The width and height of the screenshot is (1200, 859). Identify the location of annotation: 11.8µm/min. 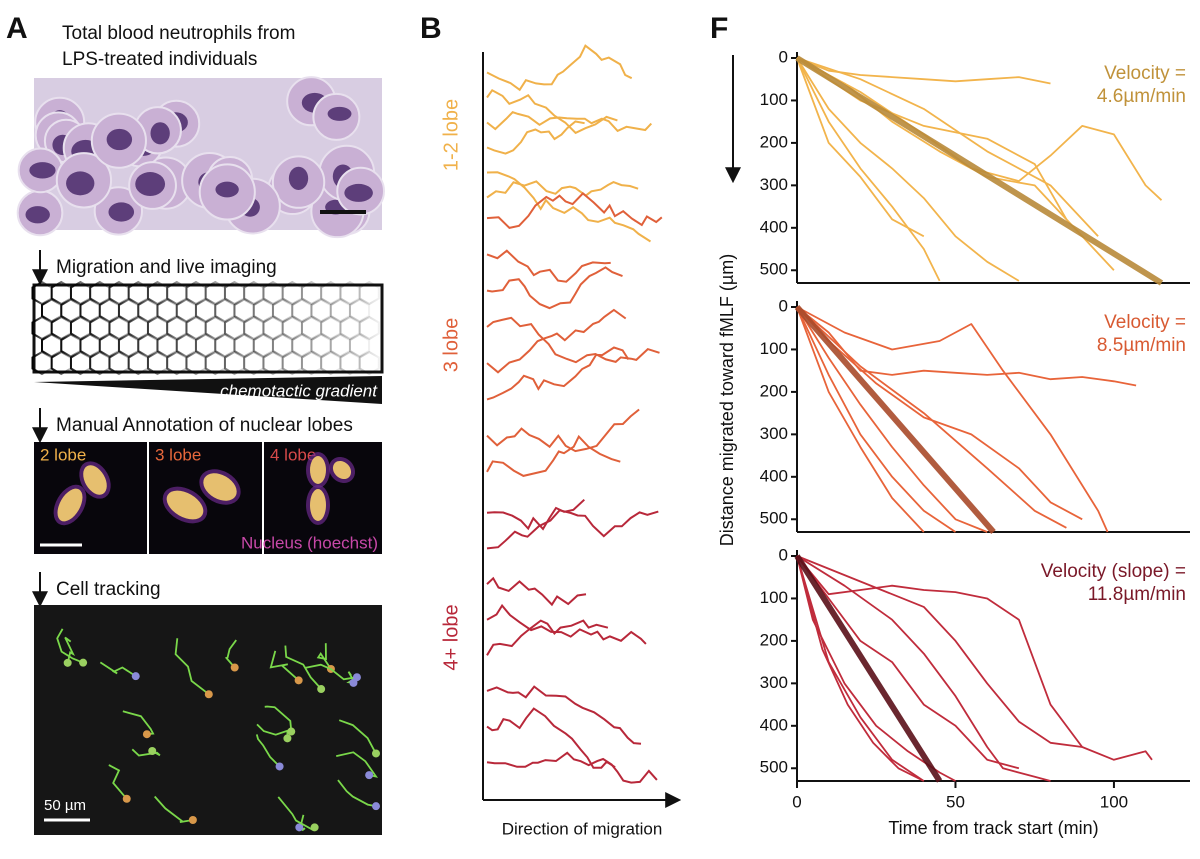
(1137, 594).